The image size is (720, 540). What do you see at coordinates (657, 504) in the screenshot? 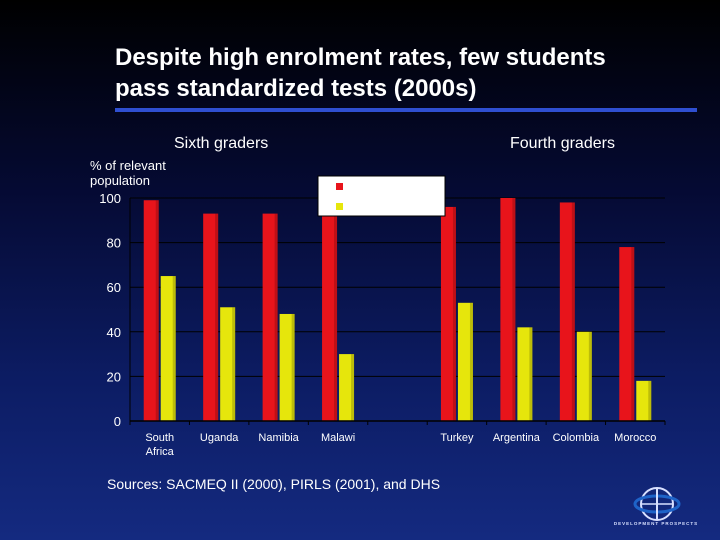
I see `development-prospects-logo` at bounding box center [657, 504].